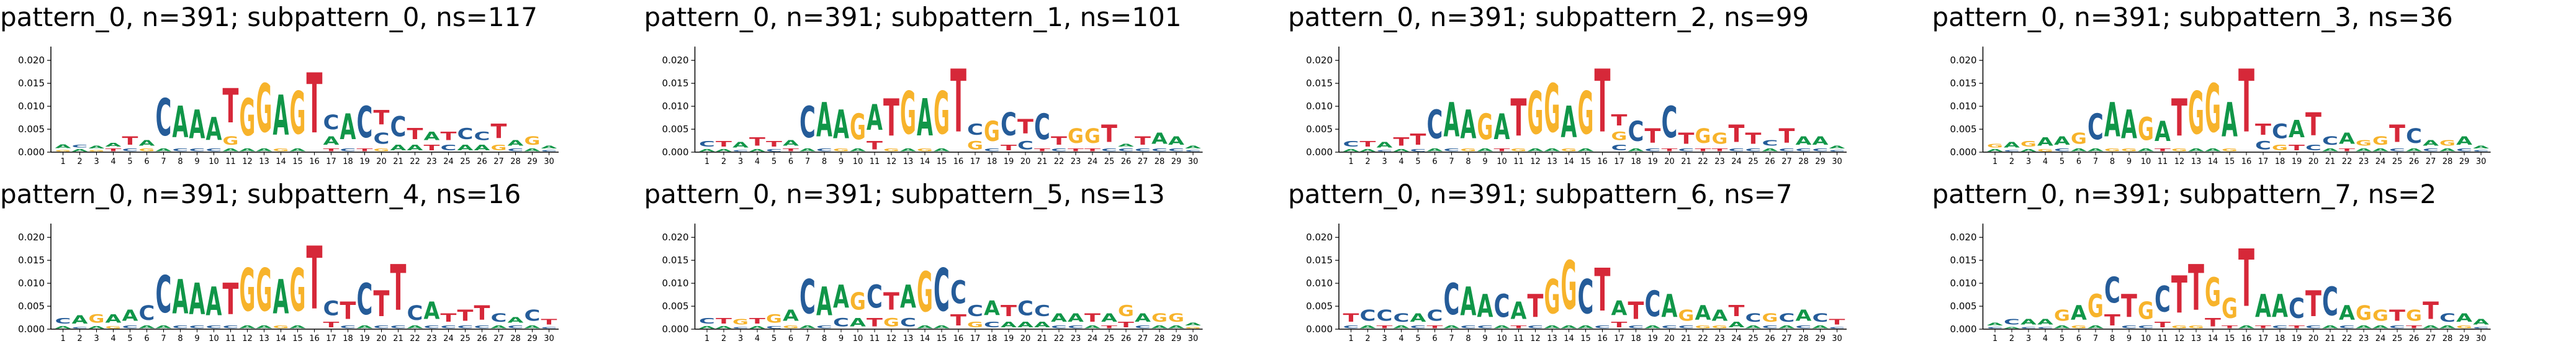 This screenshot has width=2576, height=354. What do you see at coordinates (975, 161) in the screenshot?
I see `x-tick-label: 17` at bounding box center [975, 161].